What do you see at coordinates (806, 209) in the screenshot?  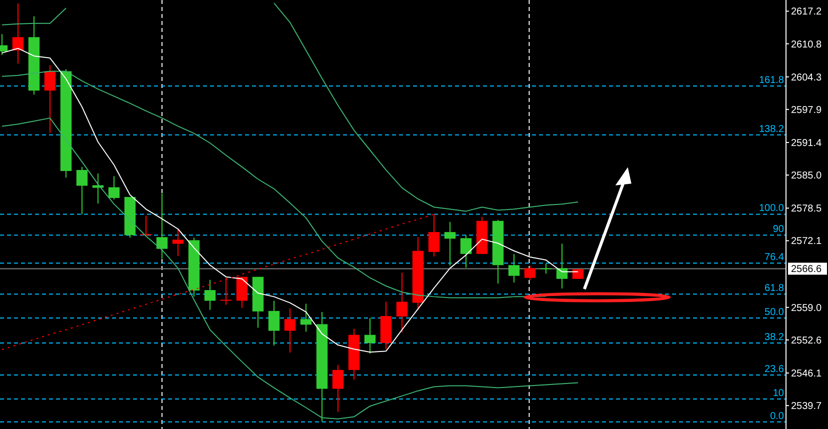 I see `y-tick-label: 2578.5` at bounding box center [806, 209].